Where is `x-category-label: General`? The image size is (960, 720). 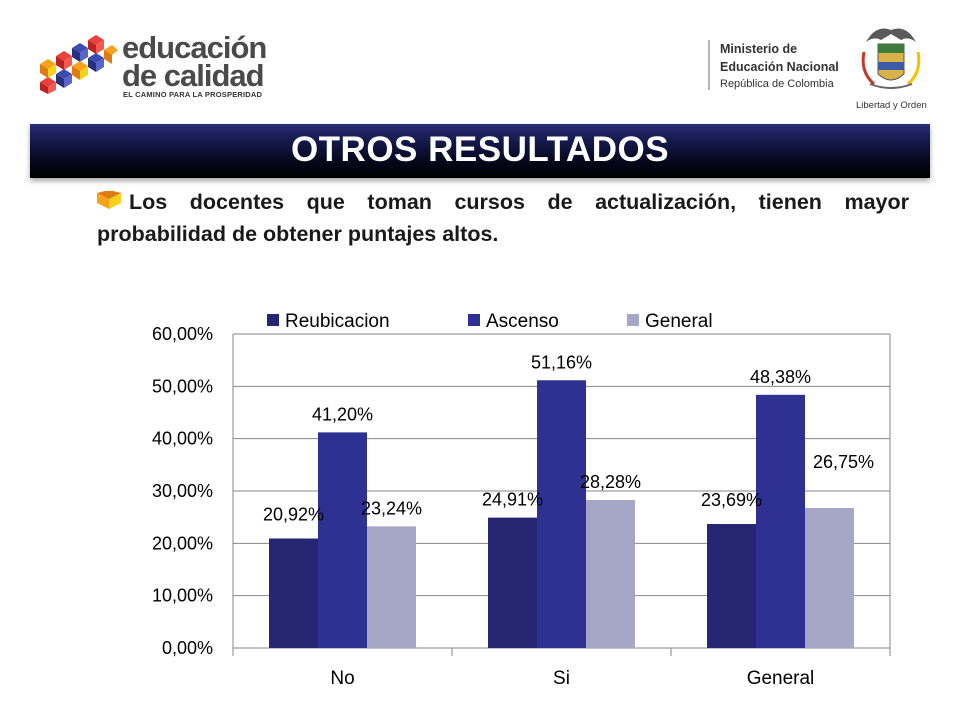 x-category-label: General is located at coordinates (781, 678).